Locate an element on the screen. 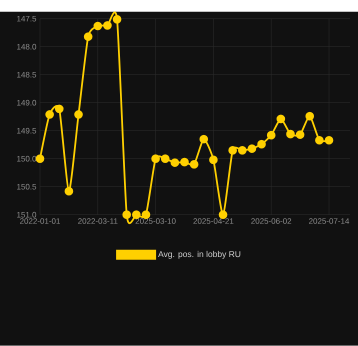 This screenshot has height=346, width=358. legend-label: Avg. pos. in lobby RU is located at coordinates (199, 255).